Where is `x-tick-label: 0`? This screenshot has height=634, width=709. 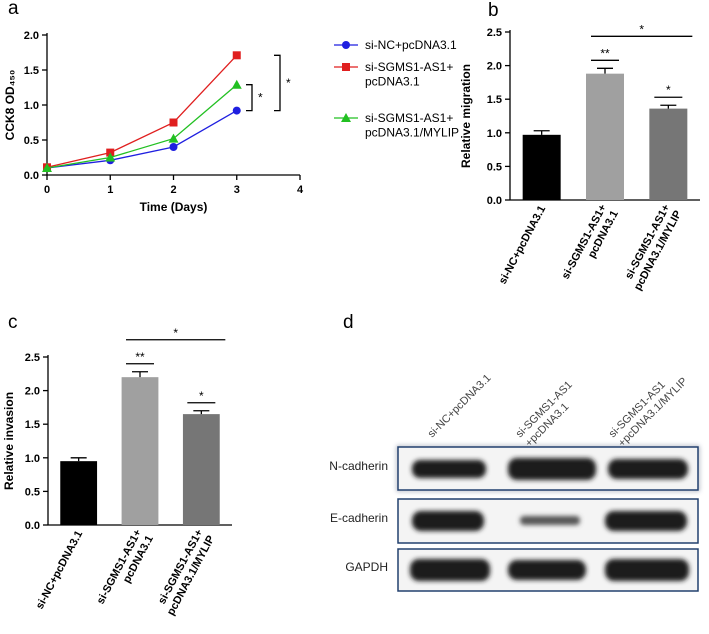
x-tick-label: 0 is located at coordinates (47, 190).